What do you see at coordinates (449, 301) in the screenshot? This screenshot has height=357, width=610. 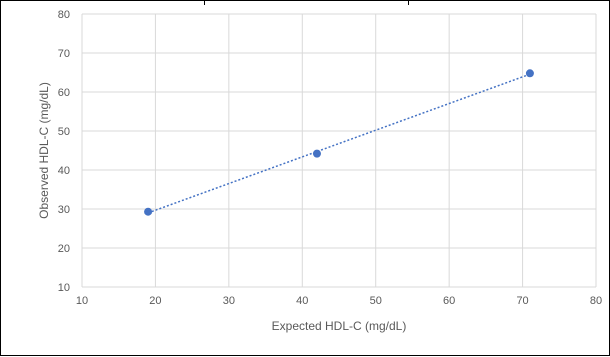 I see `x-tick-label: 60` at bounding box center [449, 301].